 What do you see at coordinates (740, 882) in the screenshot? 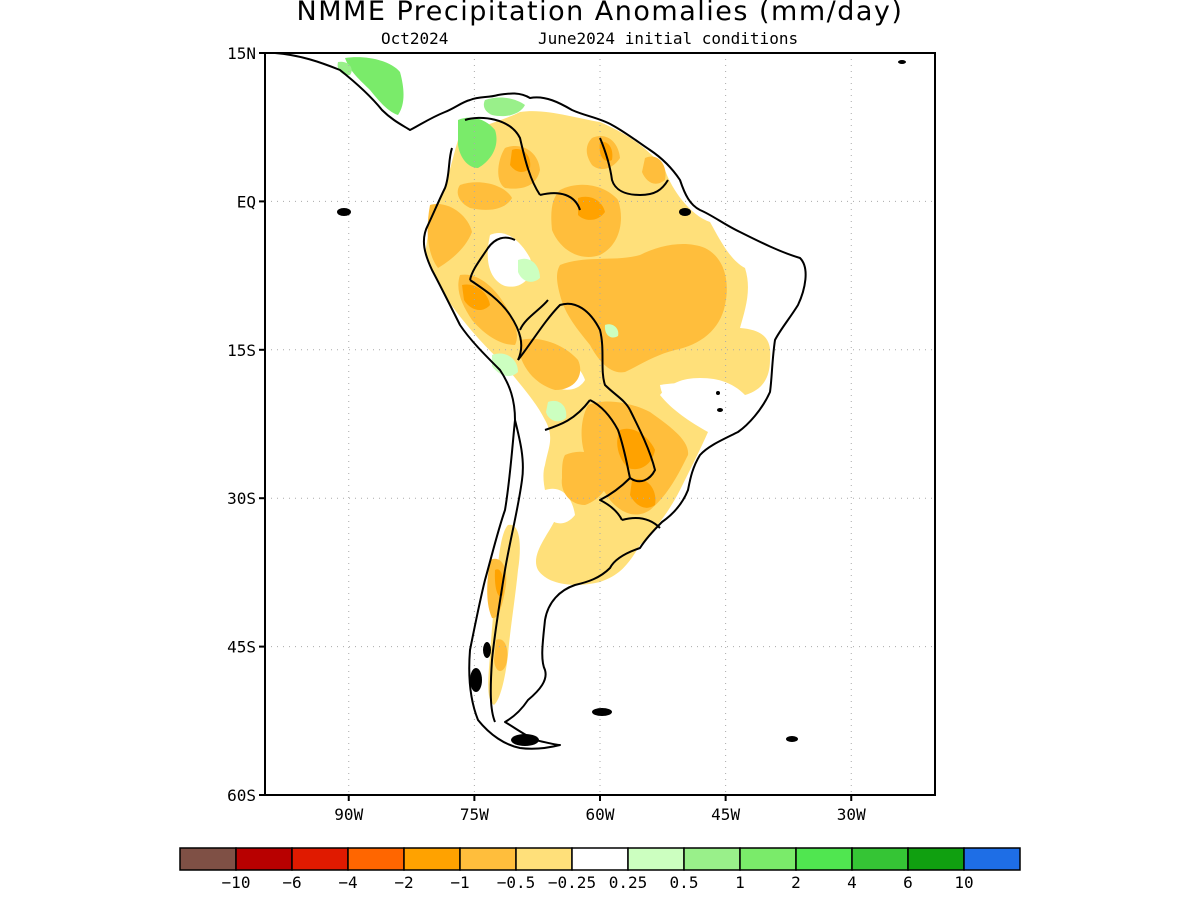
I see `colorbar-label: 1` at bounding box center [740, 882].